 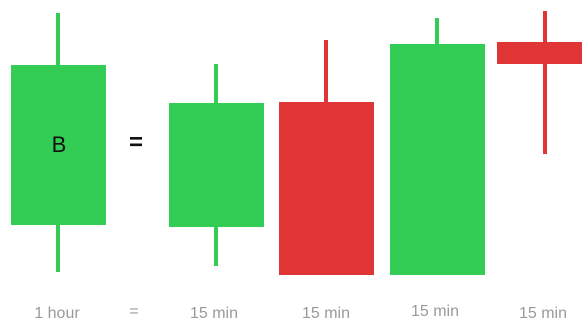 I want to click on quarter-candle-3-label: 15 min, so click(x=435, y=311).